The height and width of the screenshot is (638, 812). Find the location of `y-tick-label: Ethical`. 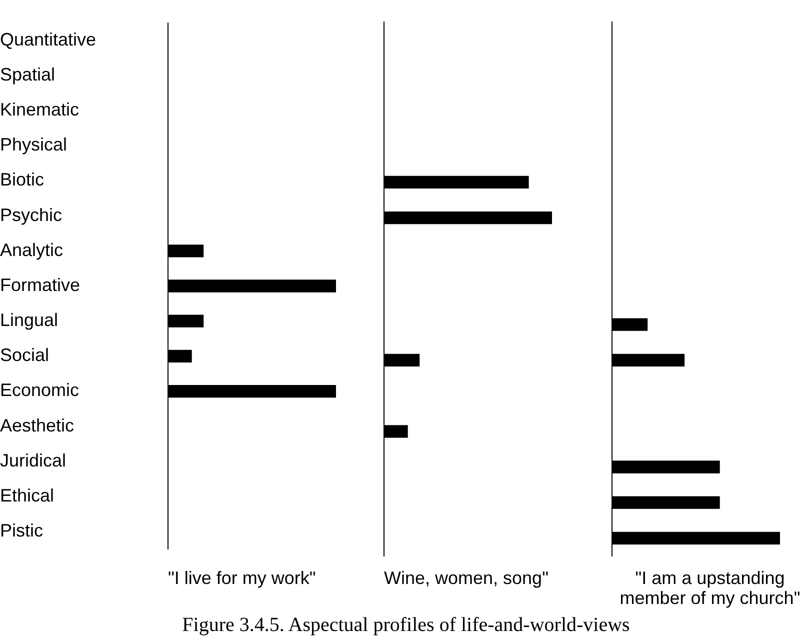

y-tick-label: Ethical is located at coordinates (27, 496).